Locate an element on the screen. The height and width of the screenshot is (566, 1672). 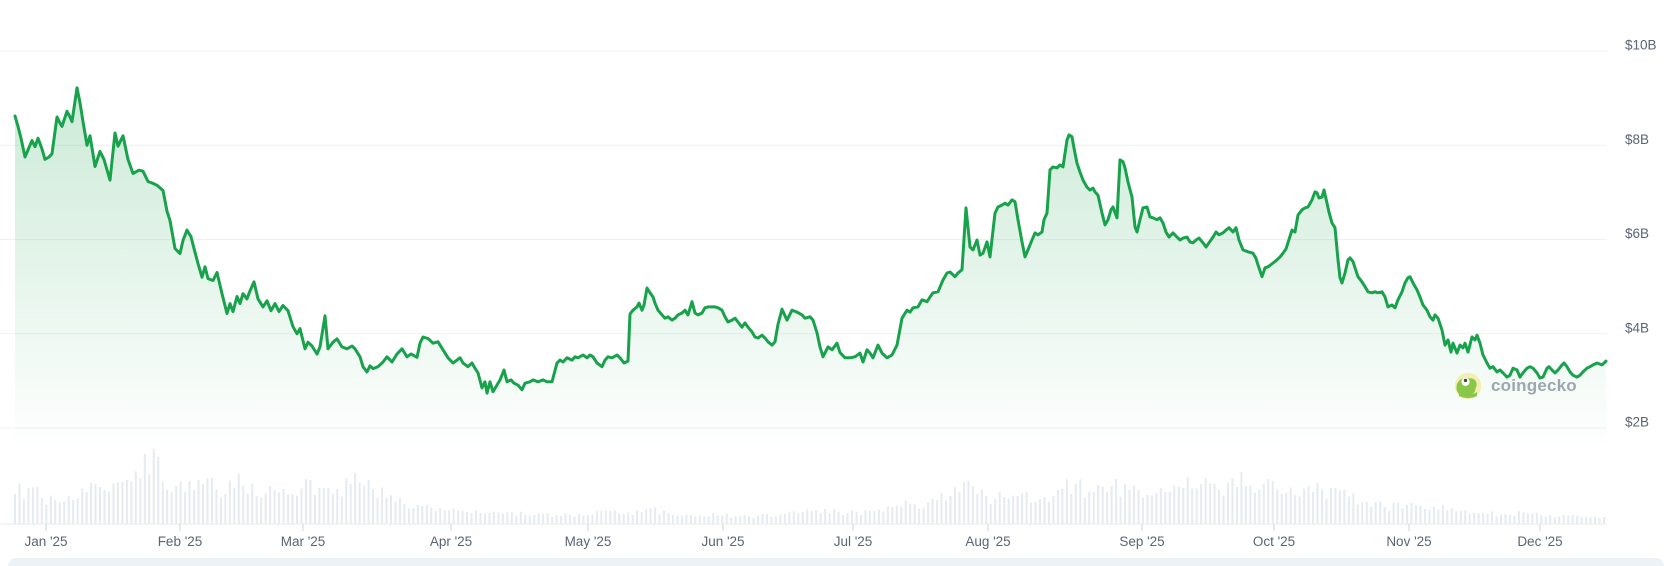
next-section-edge is located at coordinates (836, 562).